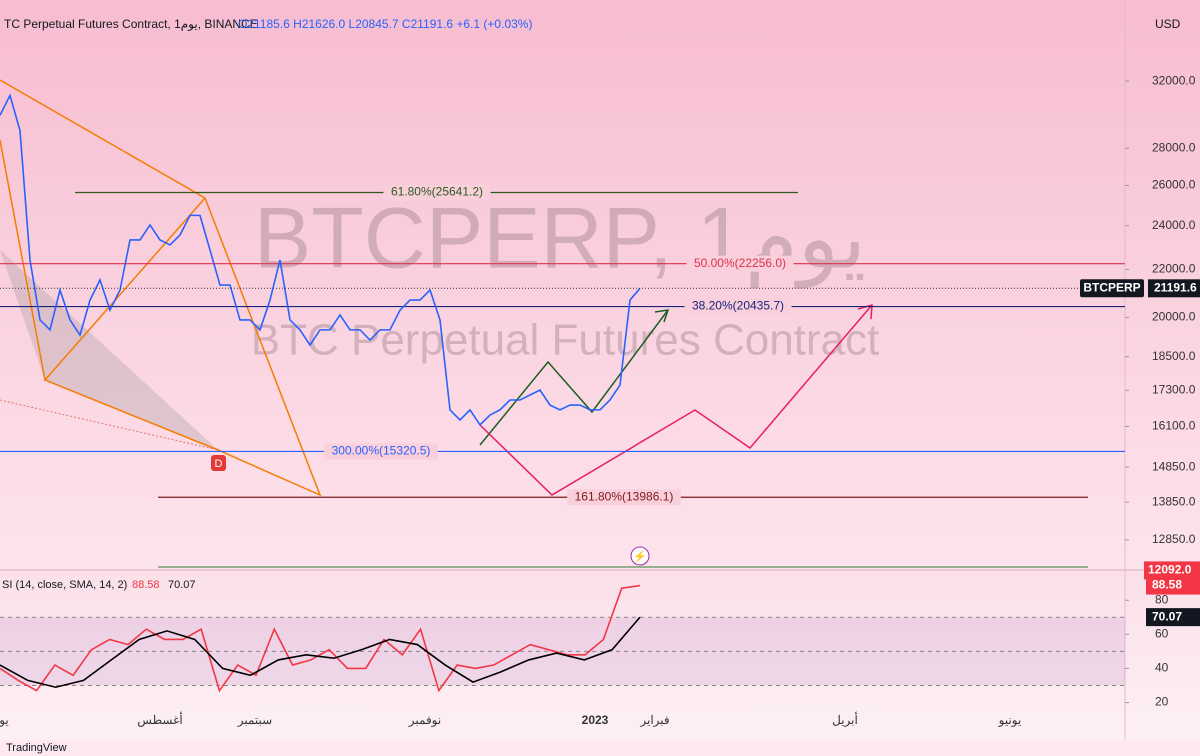 The width and height of the screenshot is (1200, 756). What do you see at coordinates (320, 652) in the screenshot?
I see `rsi-sma-line` at bounding box center [320, 652].